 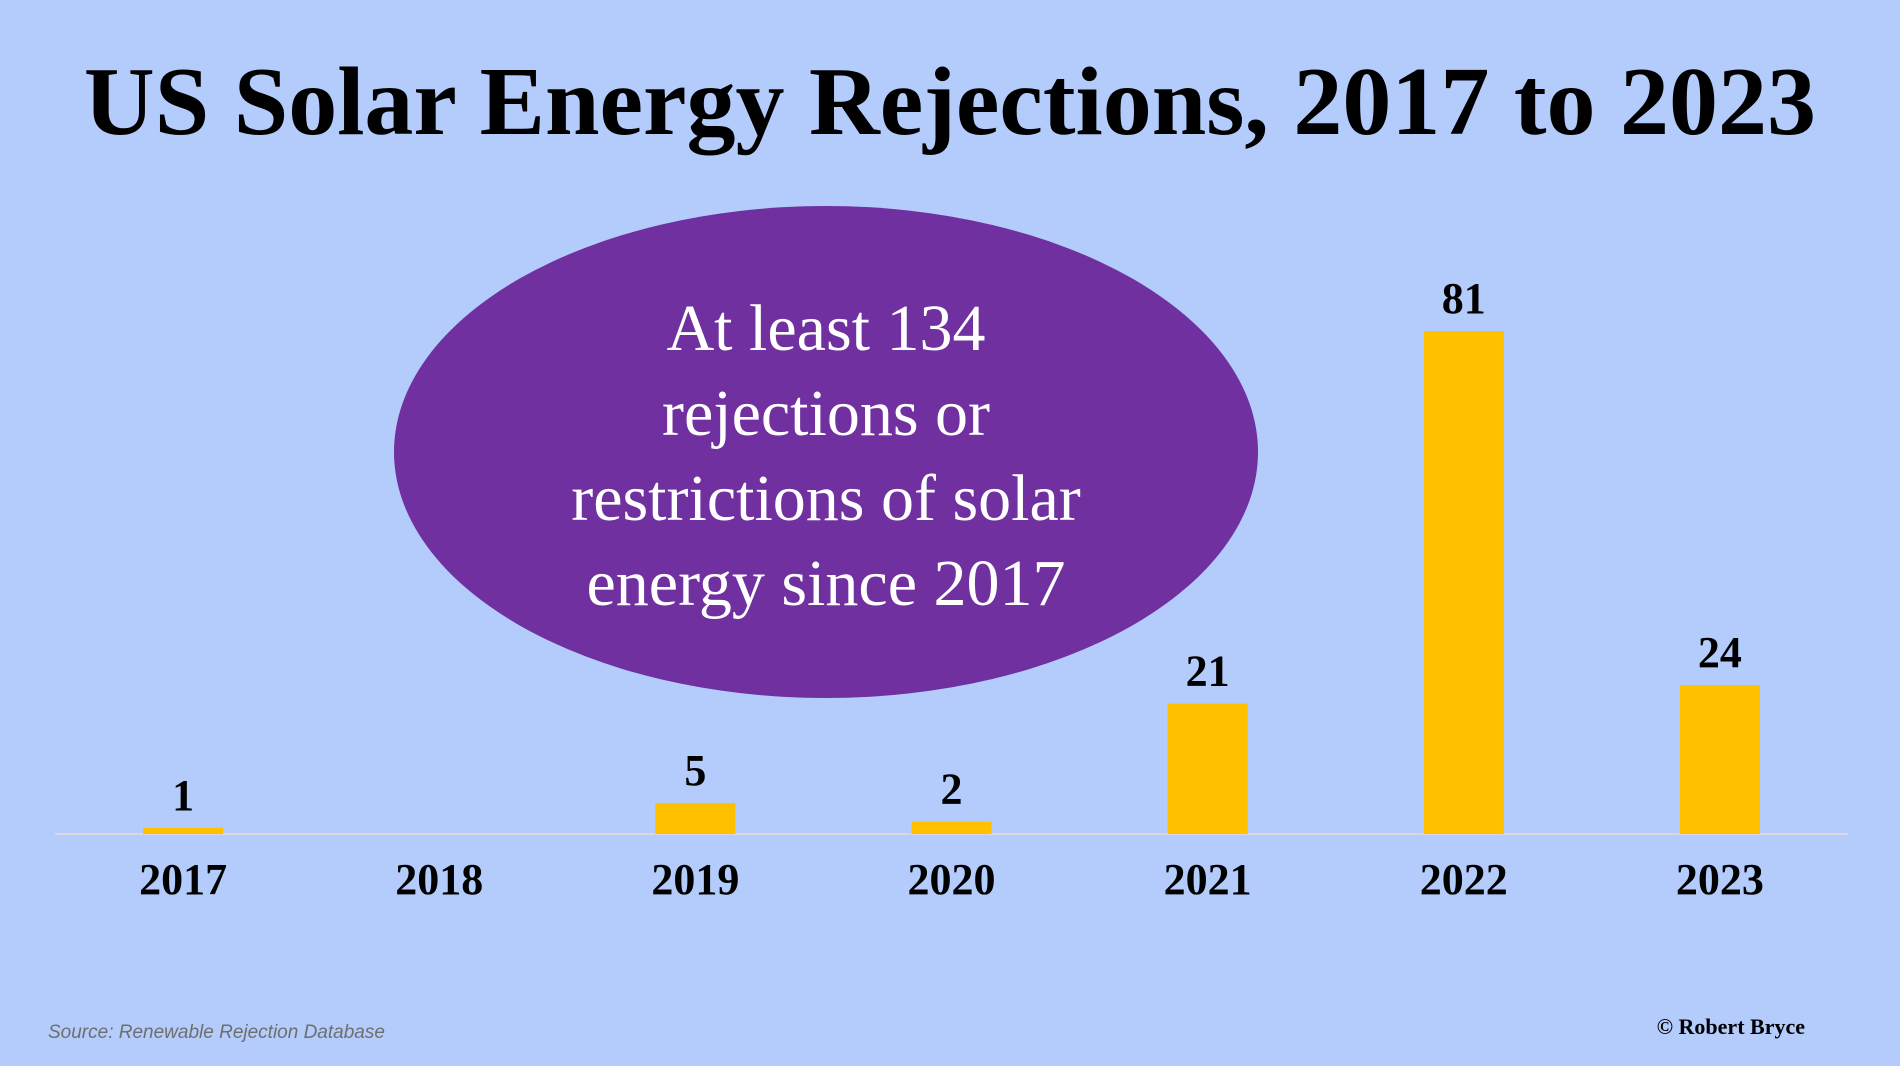 I want to click on x-tick-label-2018: 2018, so click(x=439, y=879).